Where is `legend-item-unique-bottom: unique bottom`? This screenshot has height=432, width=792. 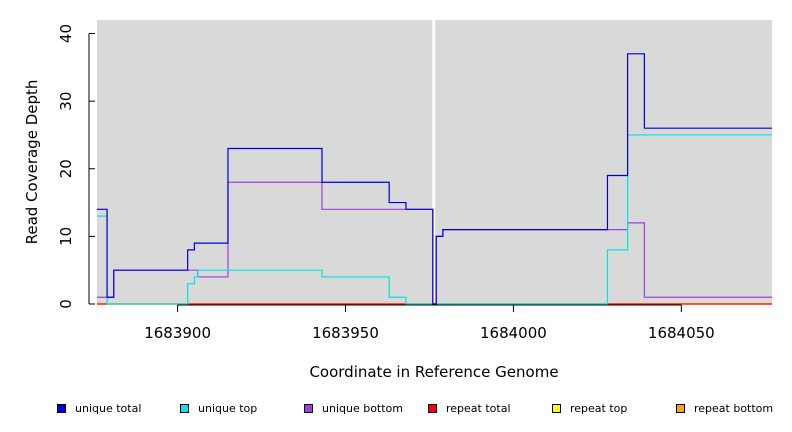
legend-item-unique-bottom: unique bottom is located at coordinates (353, 408).